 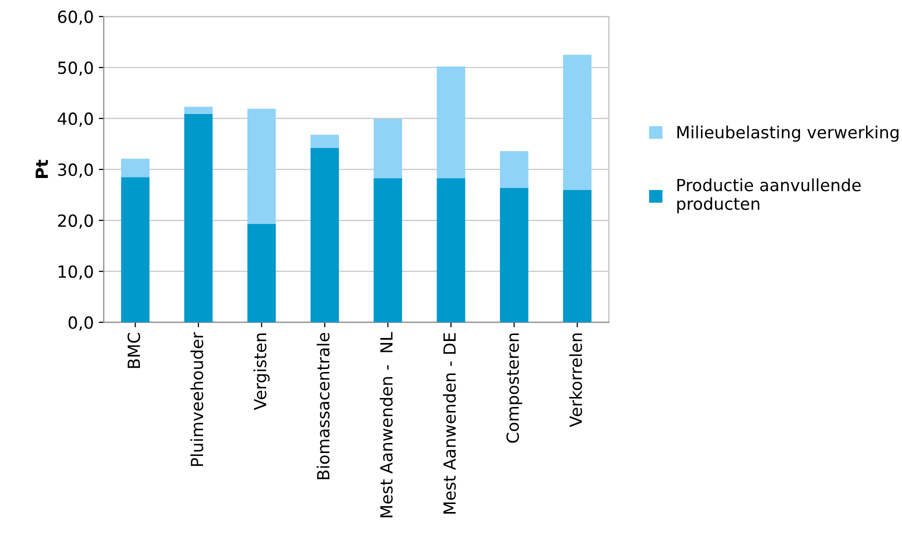 I want to click on x-tick-label: BMC, so click(x=134, y=350).